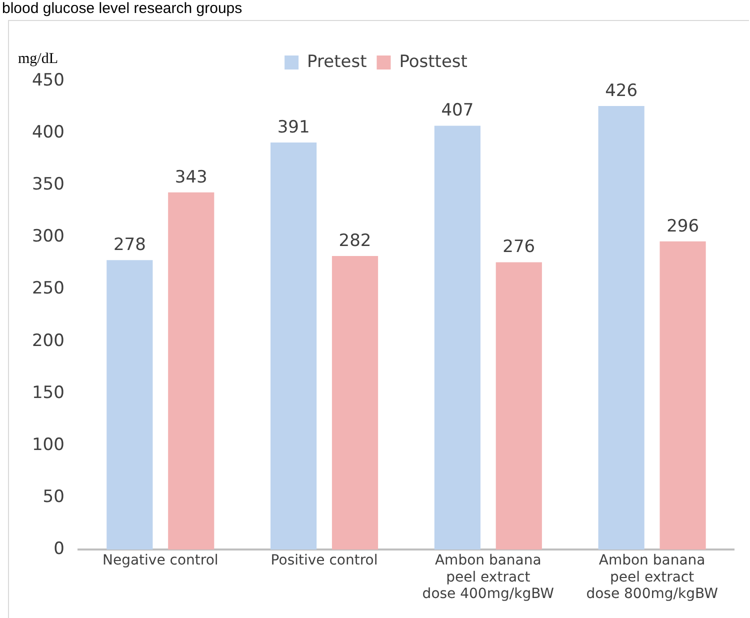 The image size is (750, 618). I want to click on data-label: 282, so click(355, 240).